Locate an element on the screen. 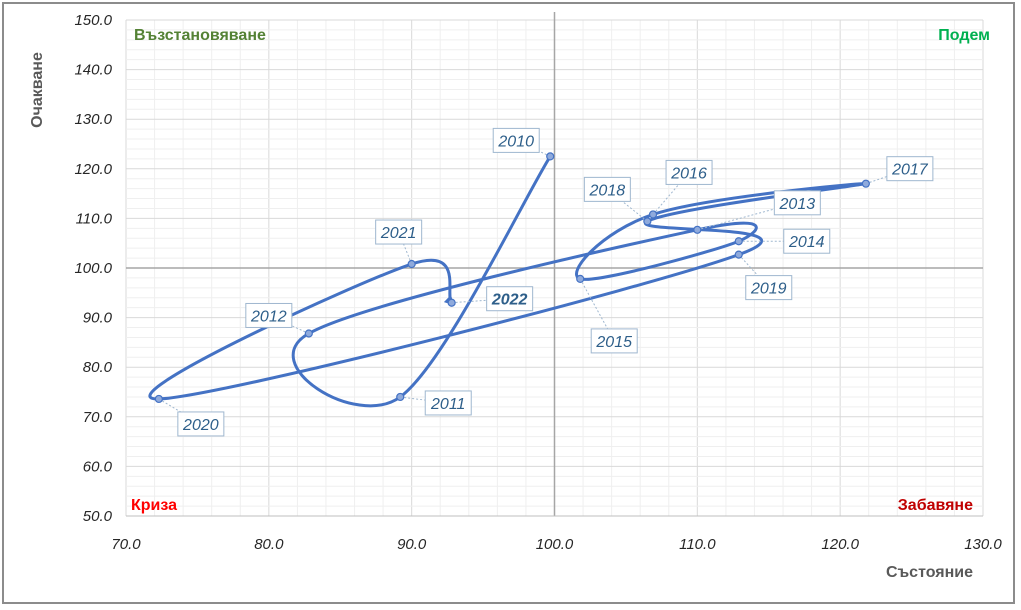 The width and height of the screenshot is (1021, 610). data-label-2021: 2021 is located at coordinates (398, 233).